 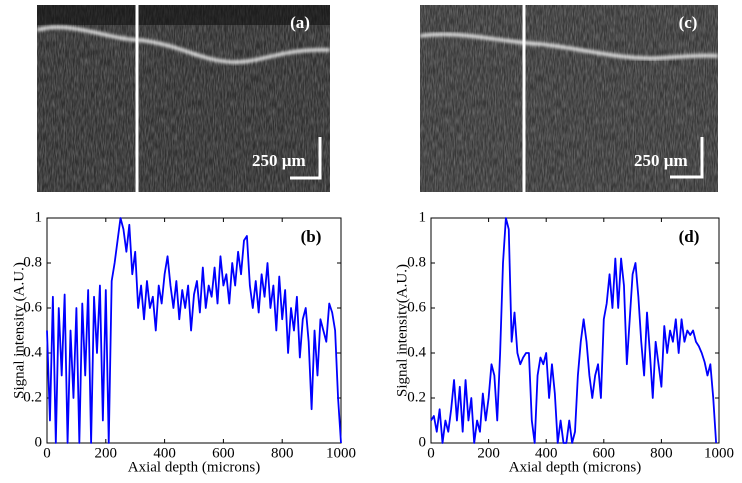 What do you see at coordinates (19, 330) in the screenshot?
I see `y-axis-label: Signal intensity (A.U.)` at bounding box center [19, 330].